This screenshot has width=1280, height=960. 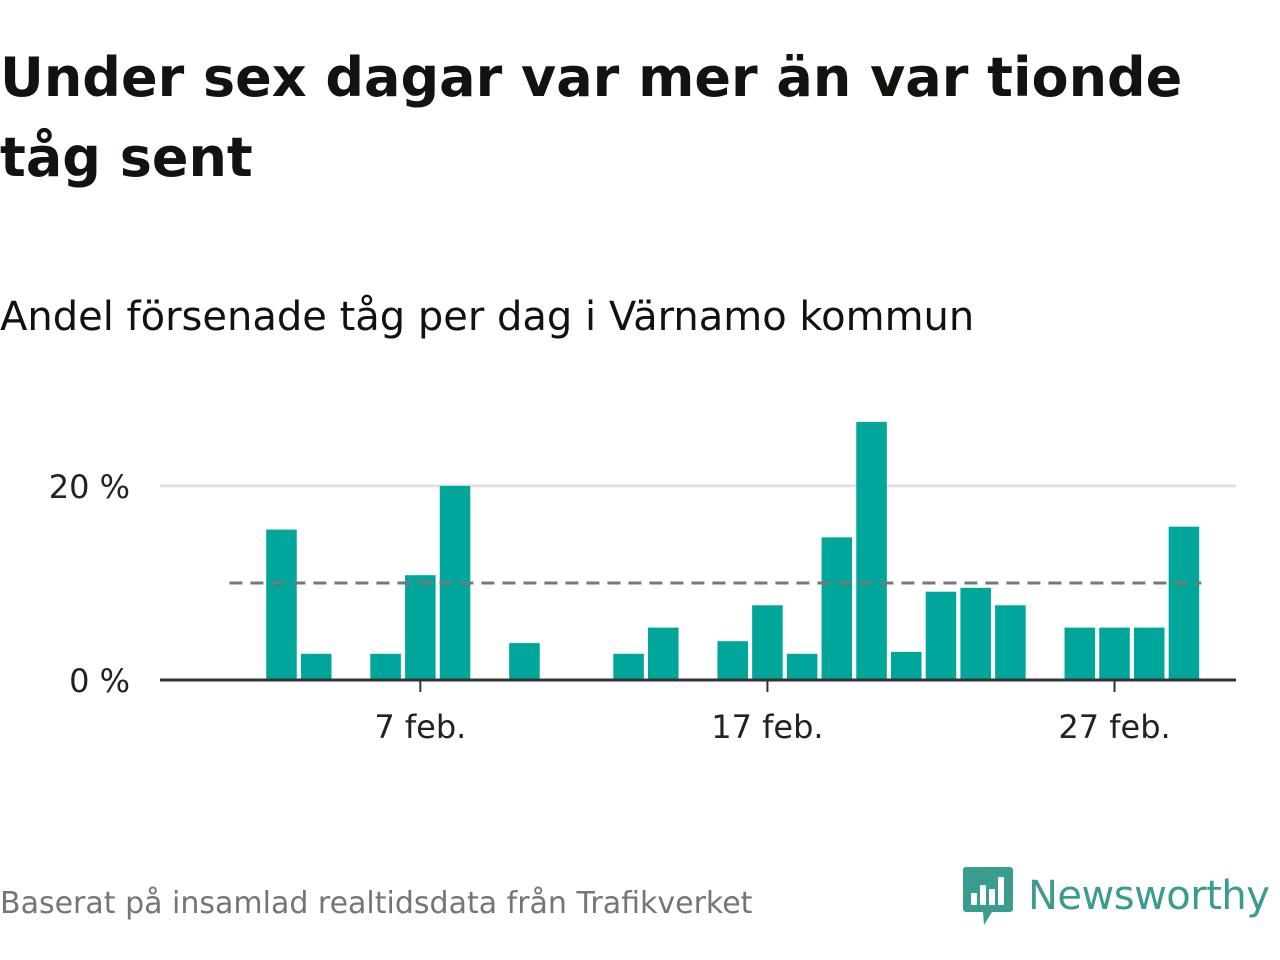 What do you see at coordinates (99, 681) in the screenshot?
I see `y-tick-label: 0 %` at bounding box center [99, 681].